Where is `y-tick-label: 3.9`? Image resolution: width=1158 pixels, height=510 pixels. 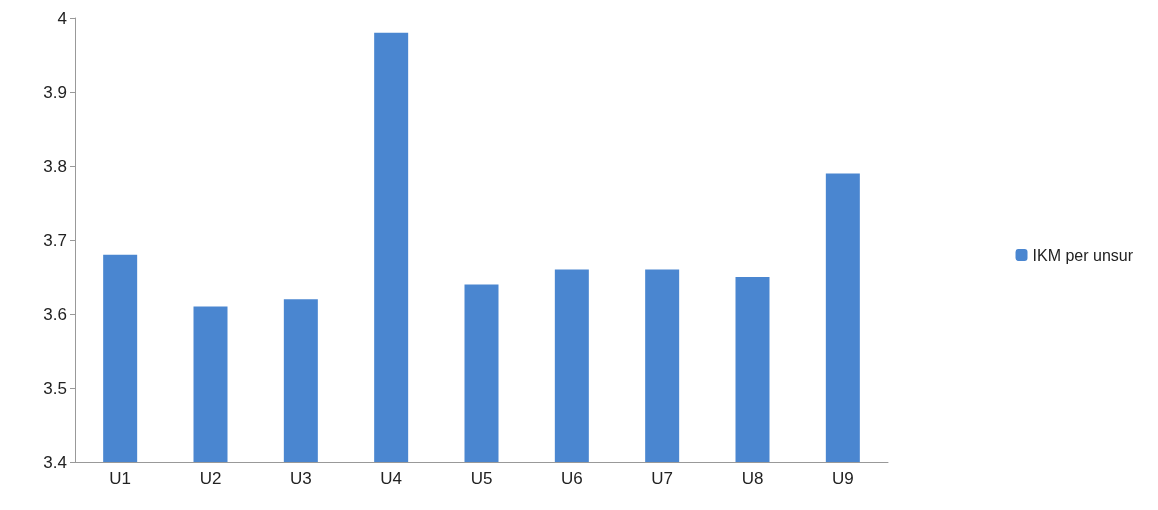 y-tick-label: 3.9 is located at coordinates (55, 92).